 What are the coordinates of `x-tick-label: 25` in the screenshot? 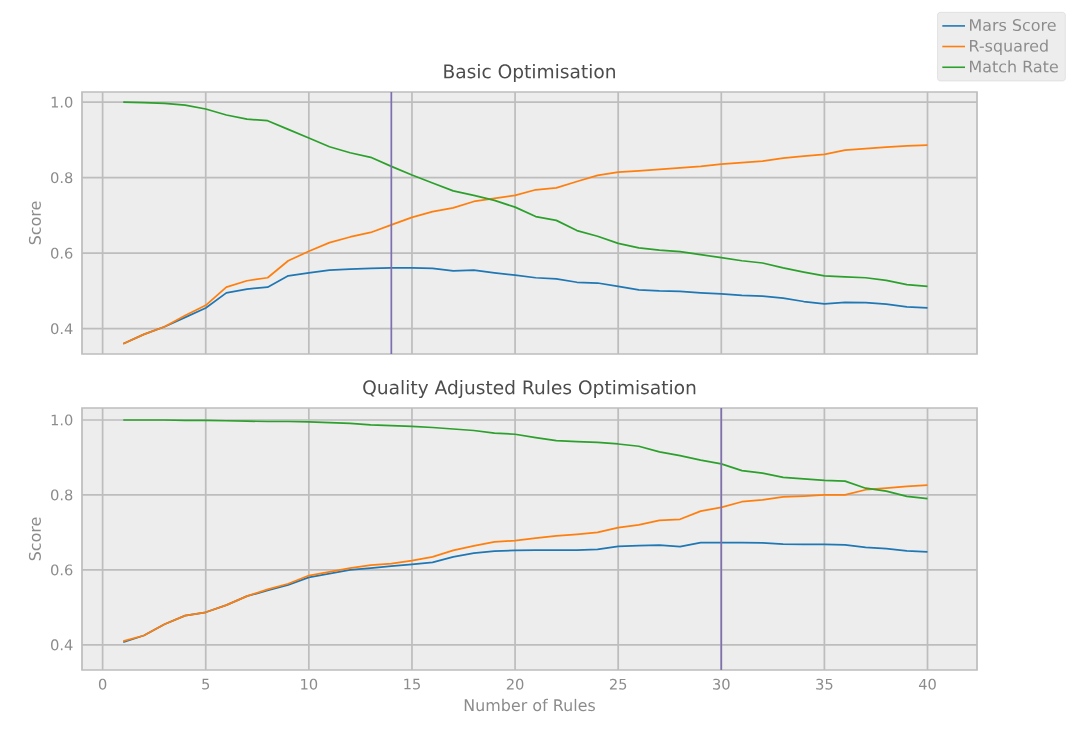 It's located at (618, 684).